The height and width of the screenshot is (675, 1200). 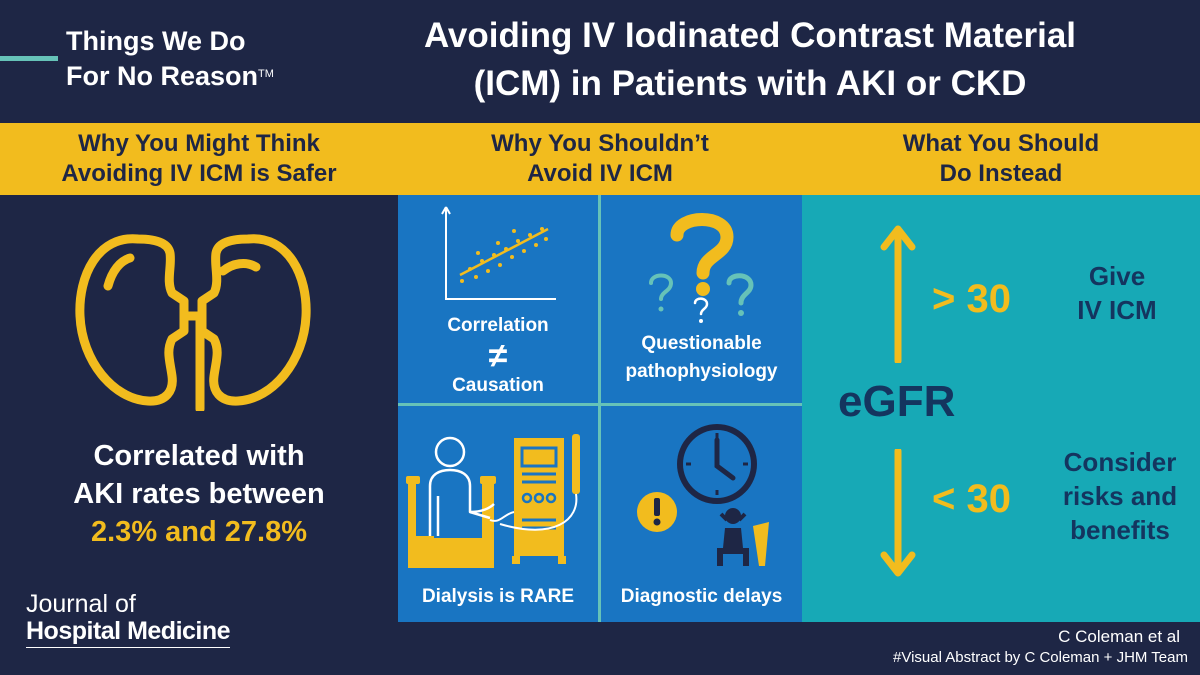 What do you see at coordinates (498, 356) in the screenshot?
I see `not-equal-symbol: ≠` at bounding box center [498, 356].